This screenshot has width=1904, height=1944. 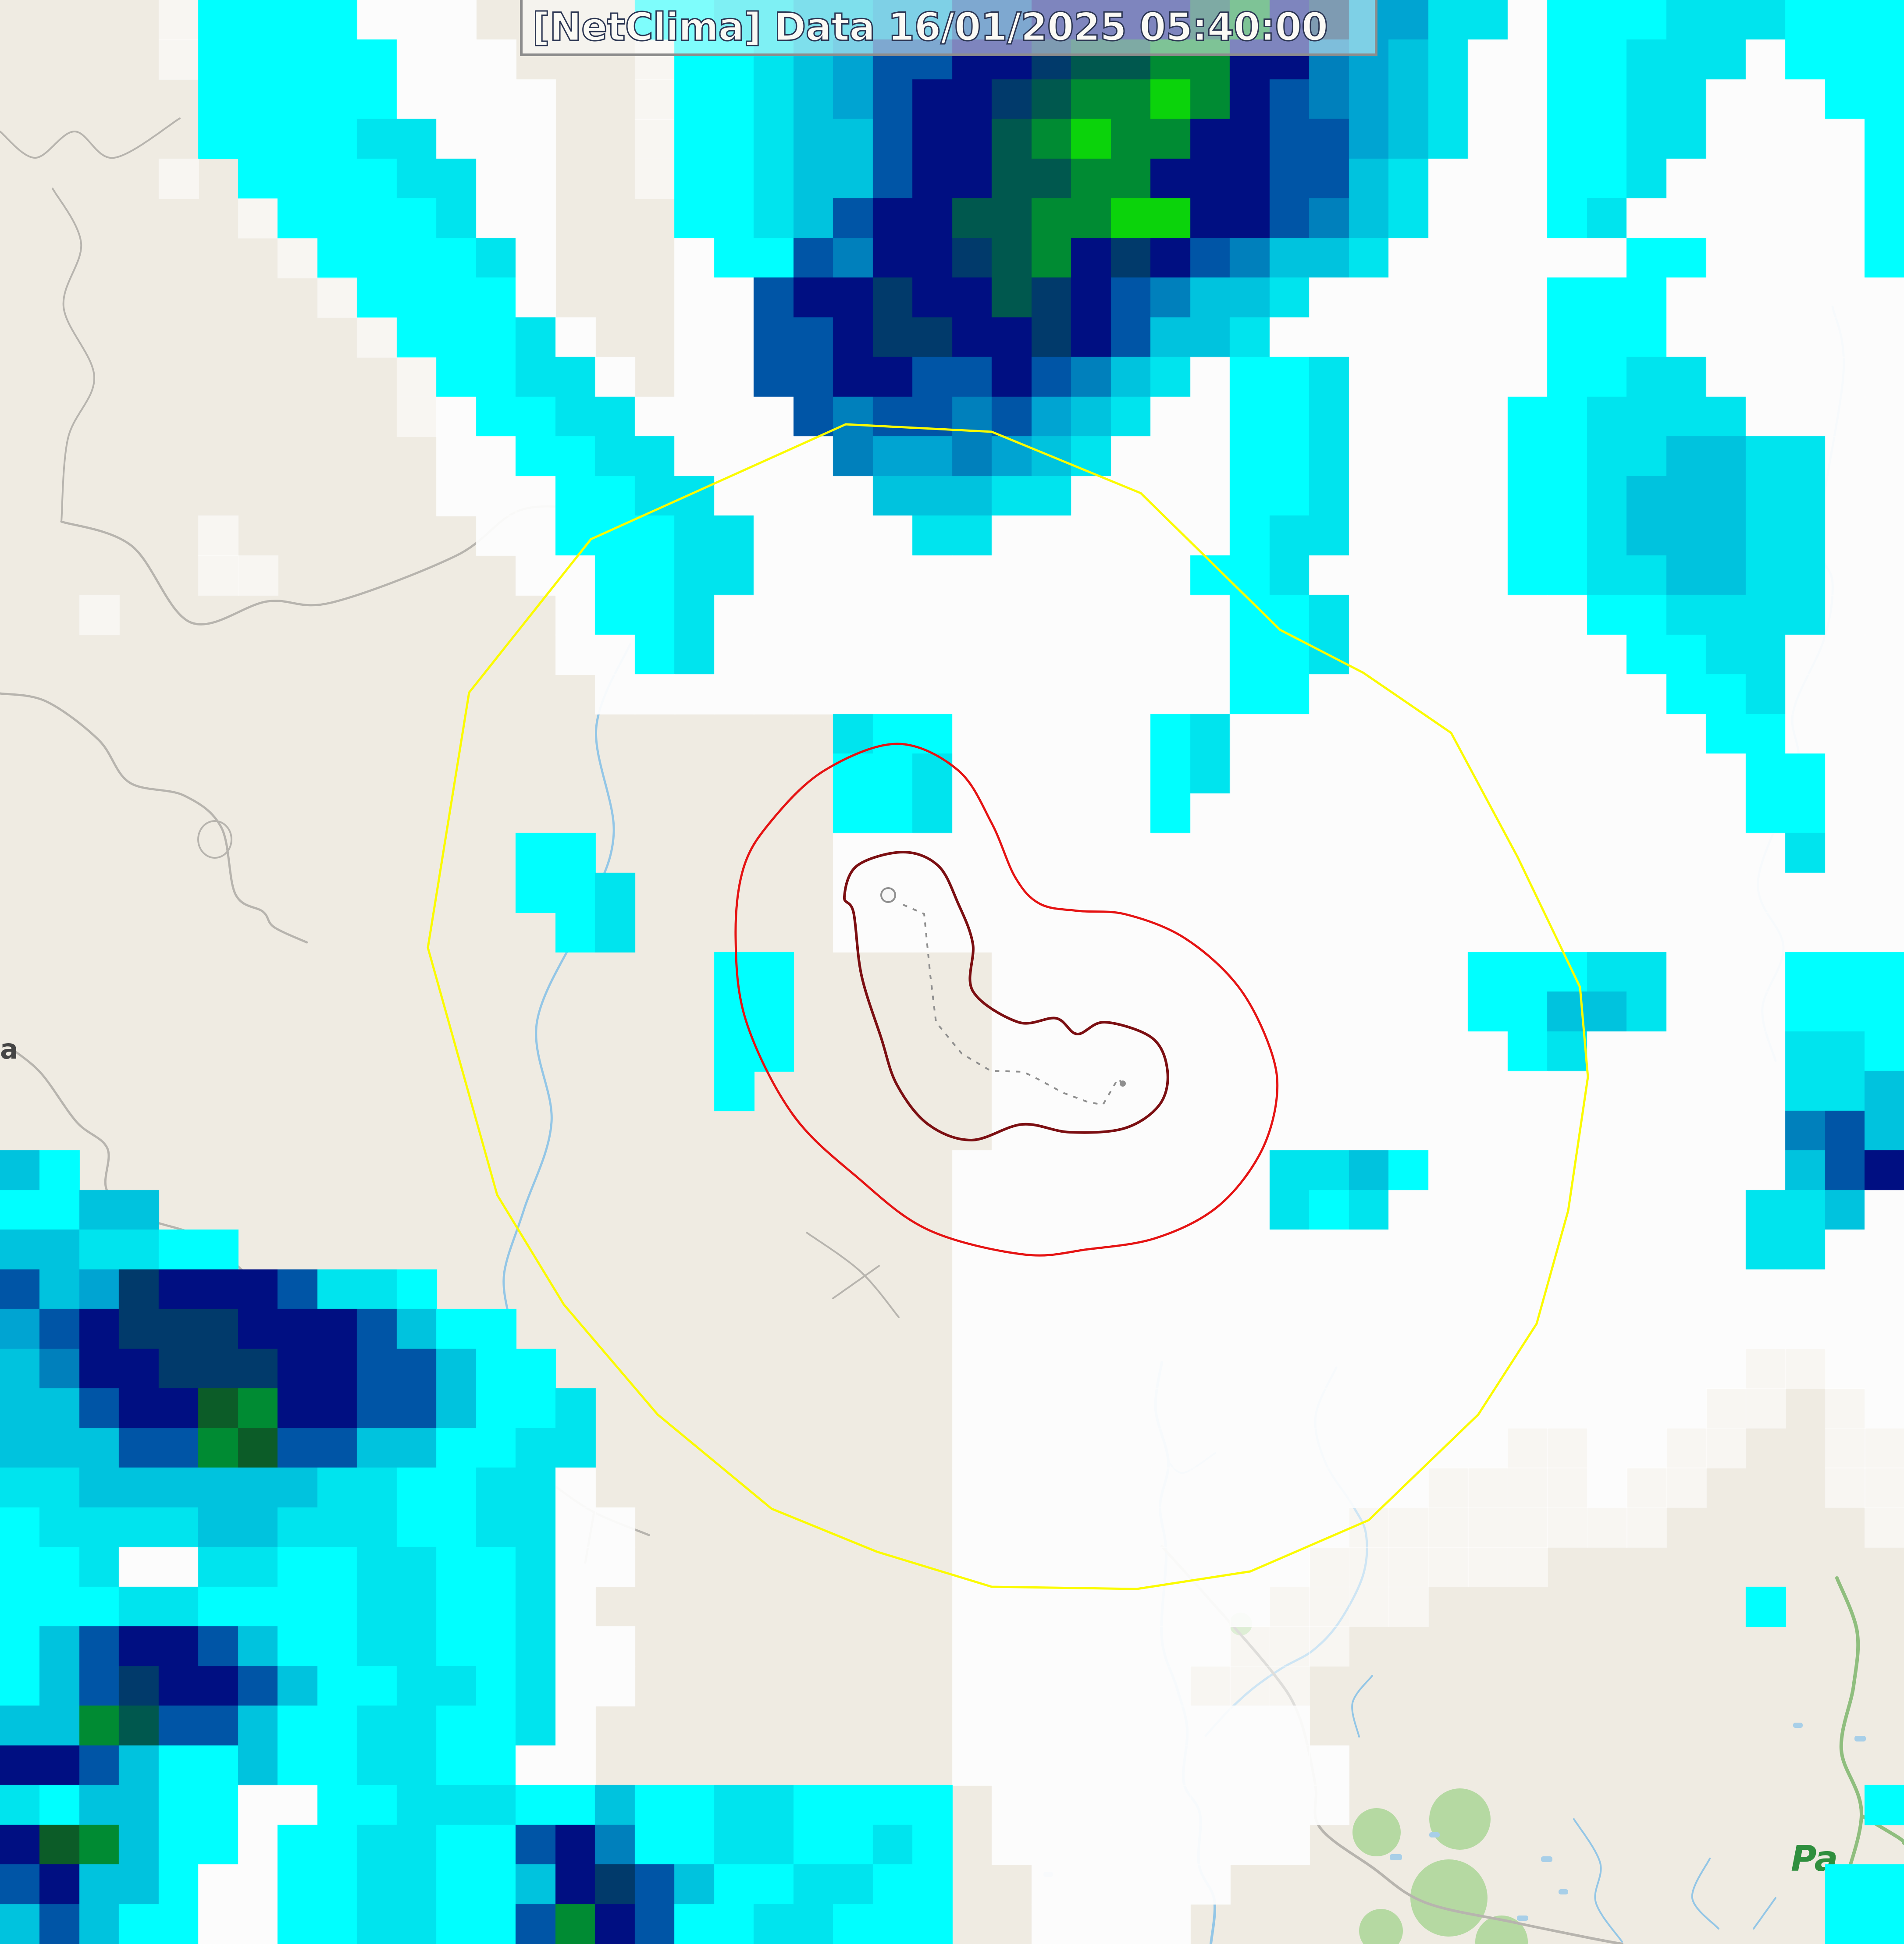 What do you see at coordinates (1013, 1004) in the screenshot?
I see `track-path` at bounding box center [1013, 1004].